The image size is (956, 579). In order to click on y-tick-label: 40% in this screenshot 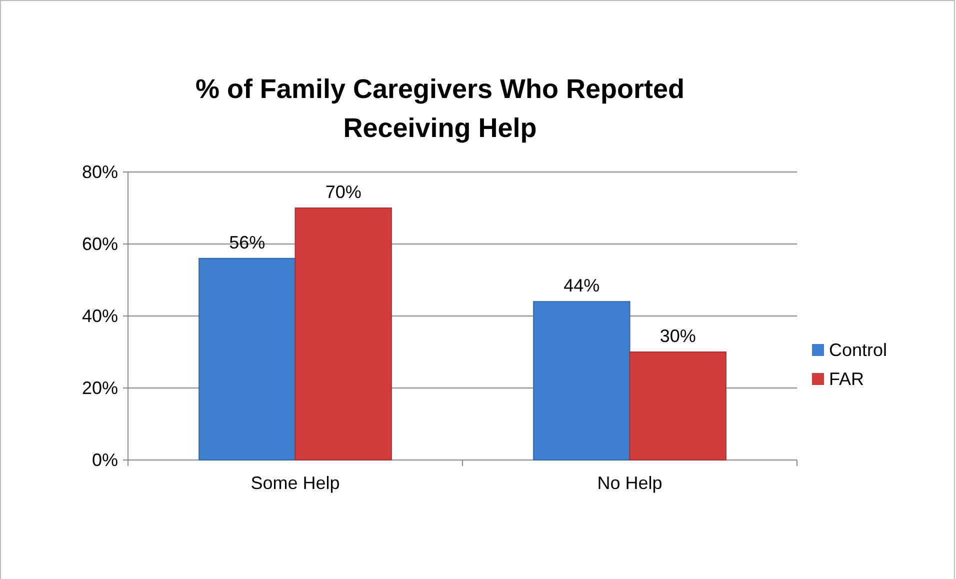, I will do `click(100, 316)`.